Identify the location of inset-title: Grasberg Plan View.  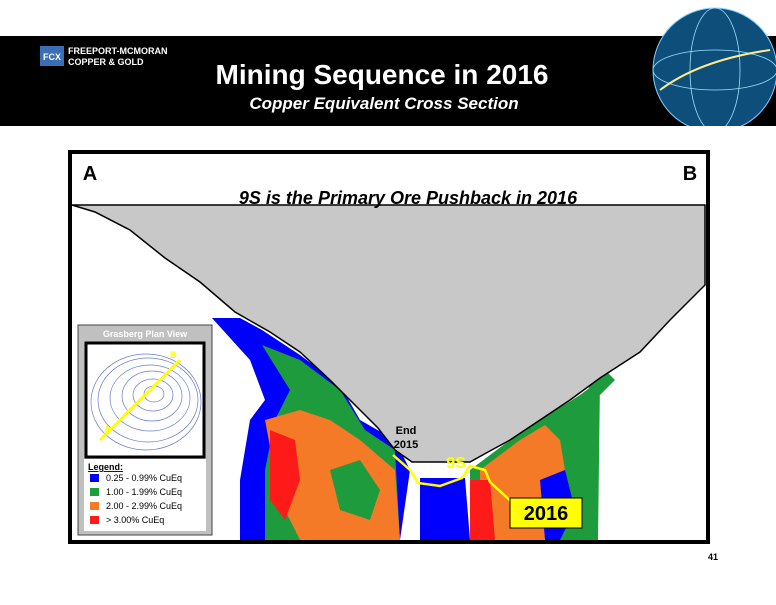
(145, 334).